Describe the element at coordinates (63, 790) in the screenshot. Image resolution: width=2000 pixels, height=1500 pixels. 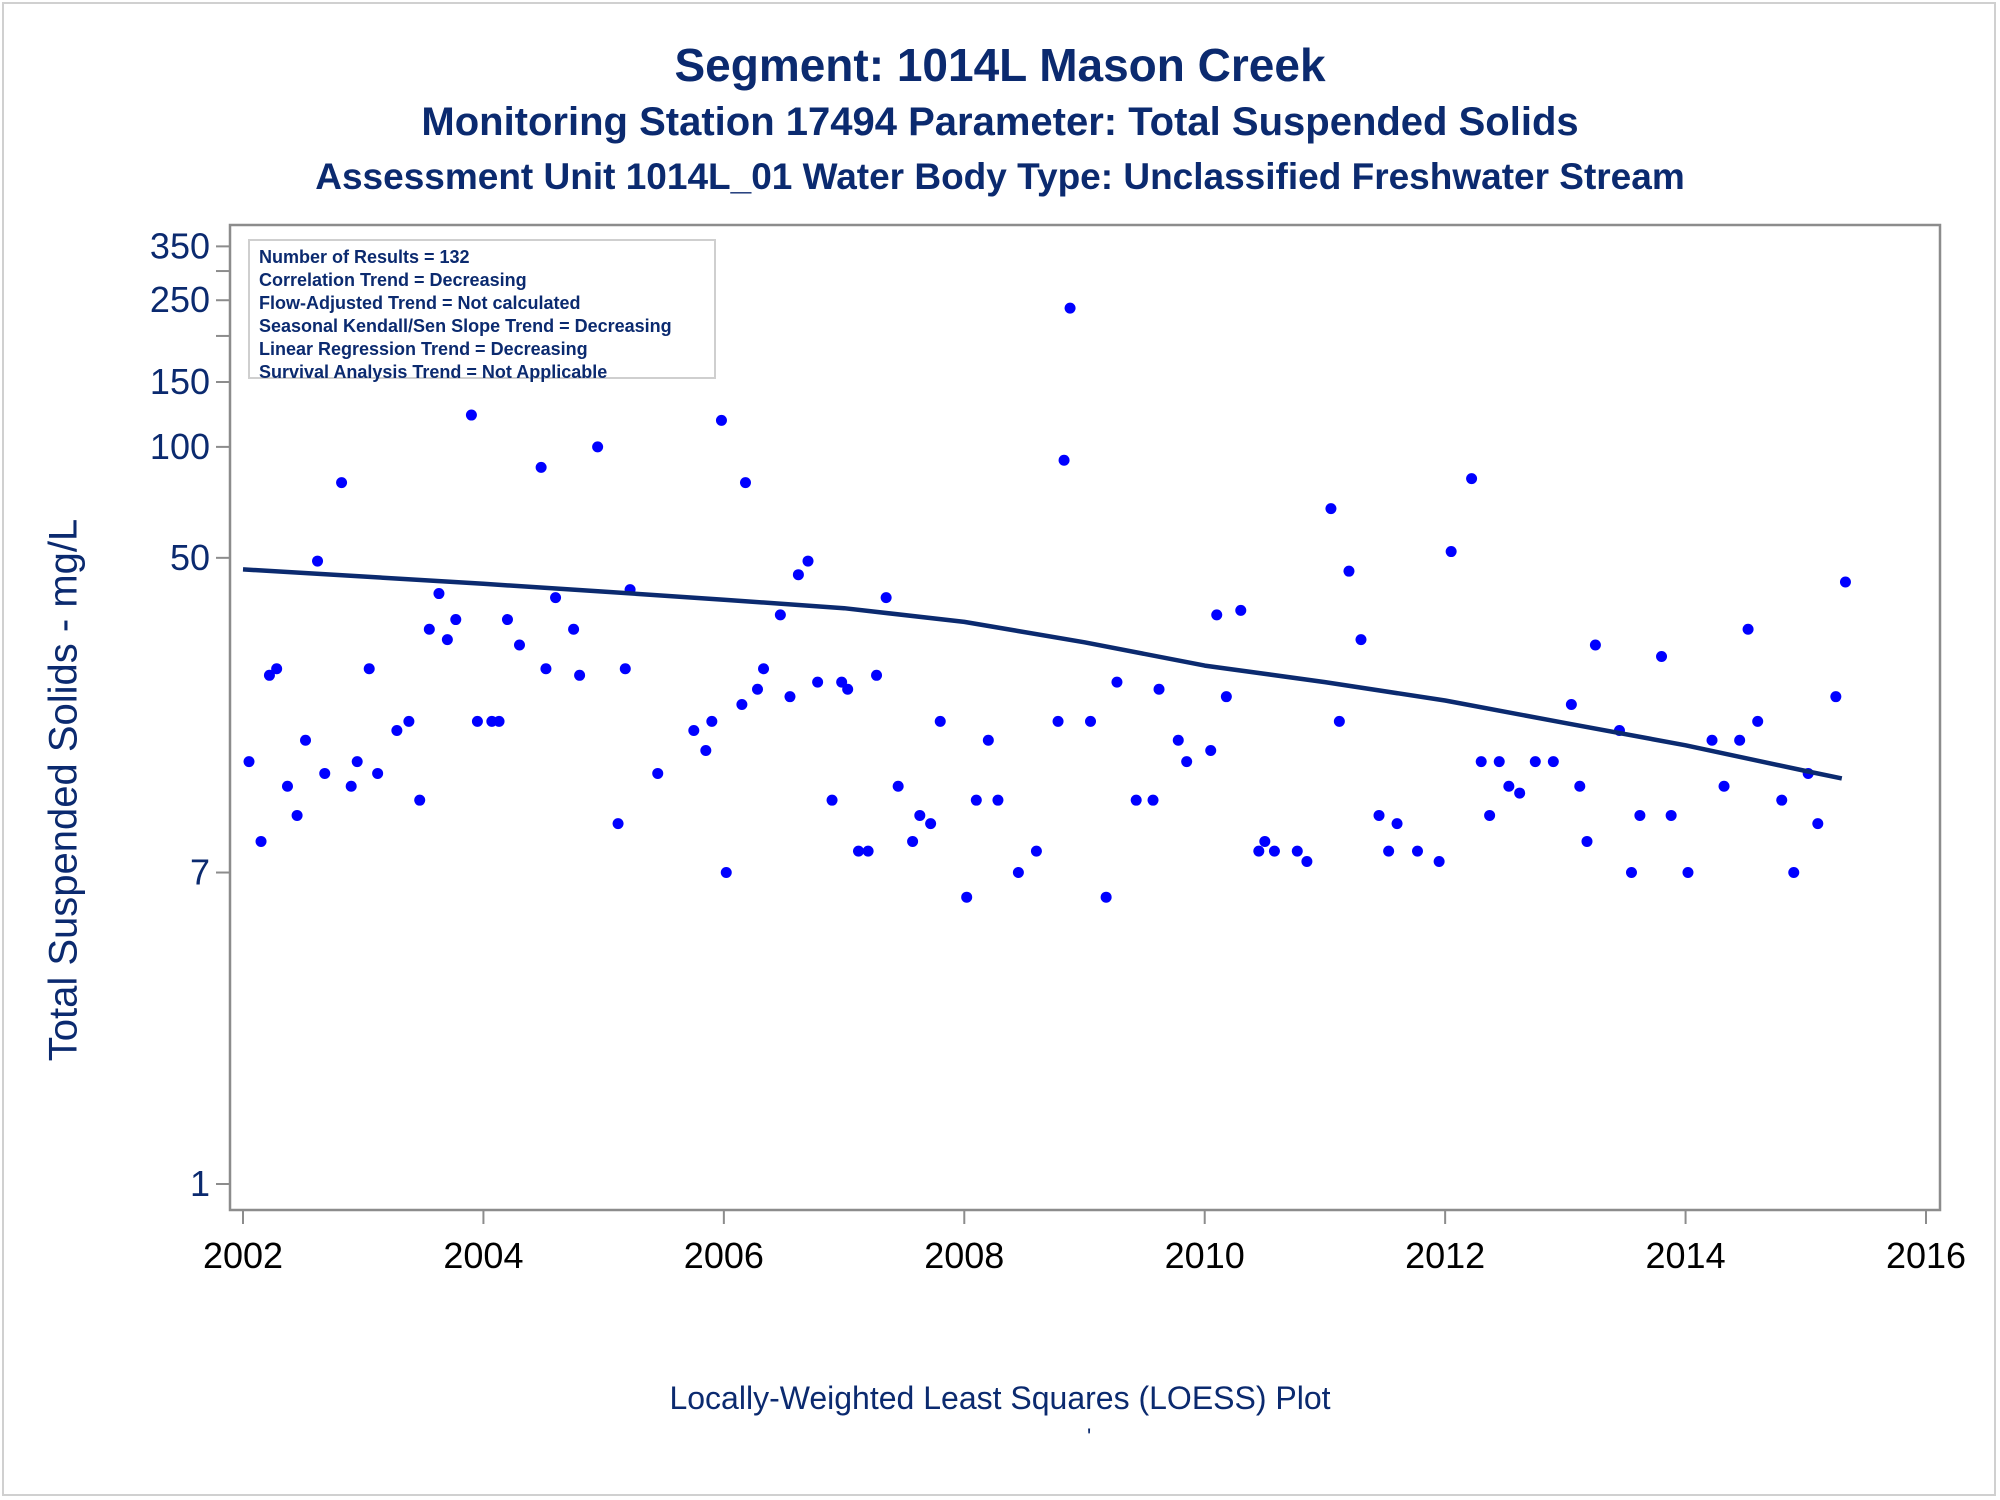
I see `y-axis-label: Total Suspended Solids - mg/L` at that location.